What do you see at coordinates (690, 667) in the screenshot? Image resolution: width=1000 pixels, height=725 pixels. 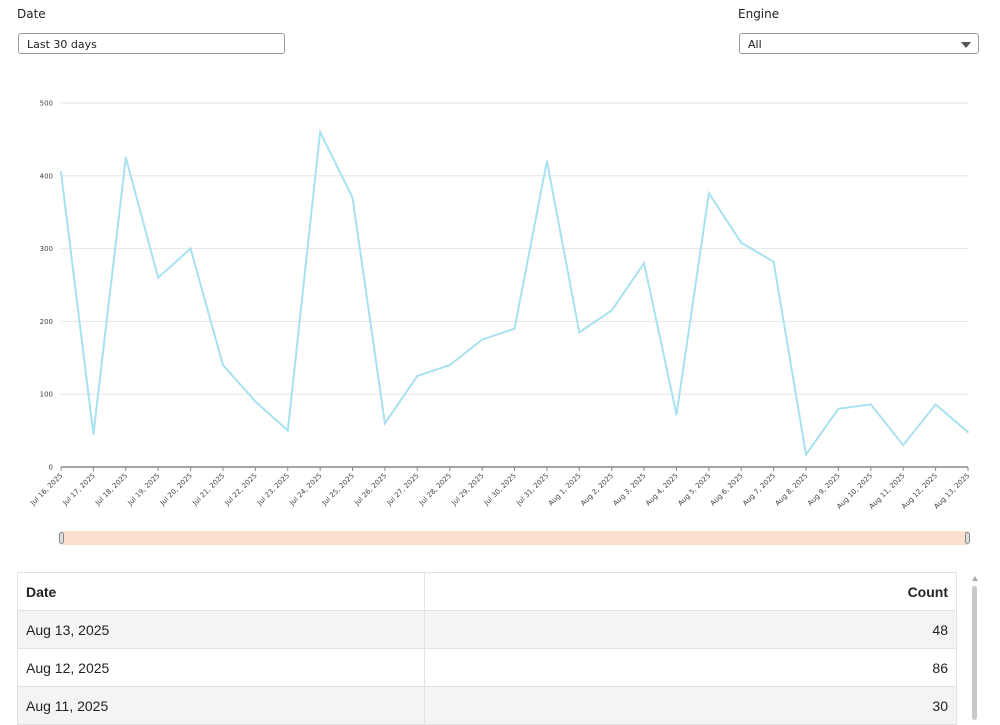 I see `cell-count: 86` at bounding box center [690, 667].